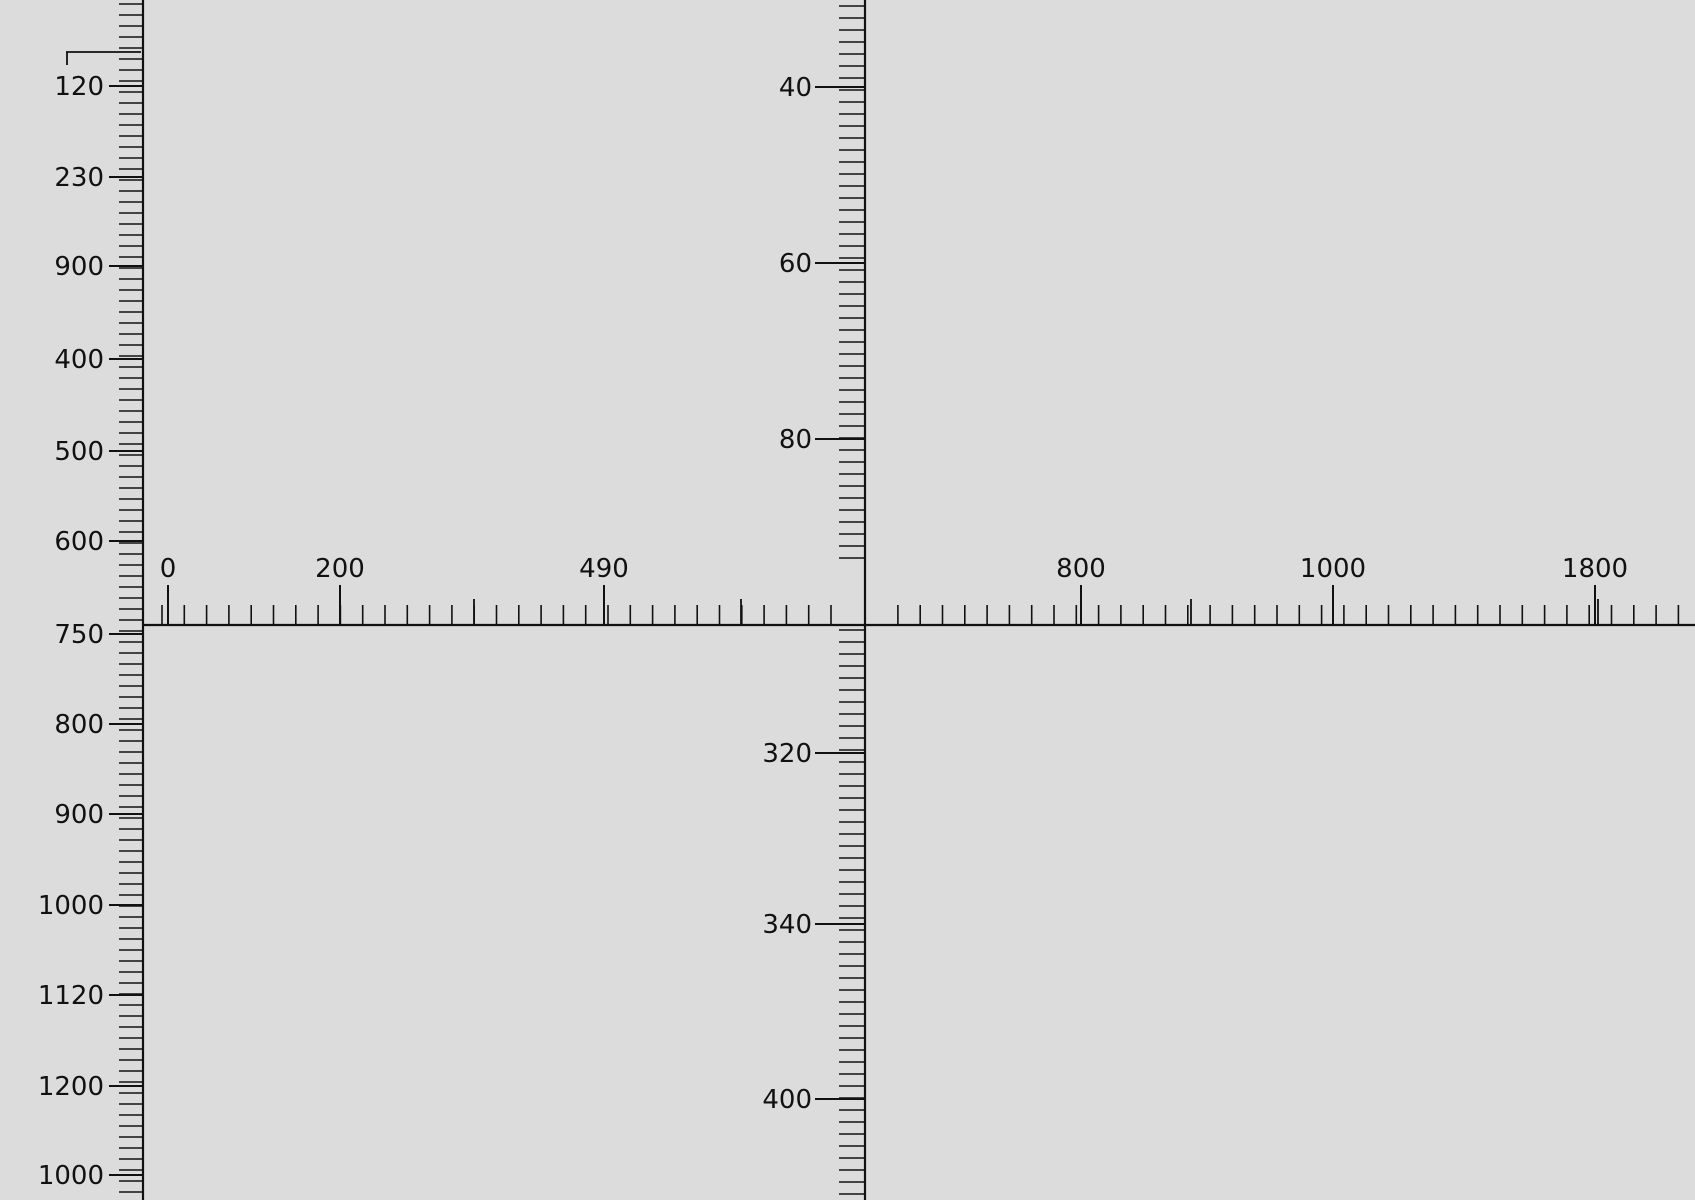 The height and width of the screenshot is (1200, 1695). Describe the element at coordinates (1081, 569) in the screenshot. I see `horizontal-ruler-label: 800` at that location.